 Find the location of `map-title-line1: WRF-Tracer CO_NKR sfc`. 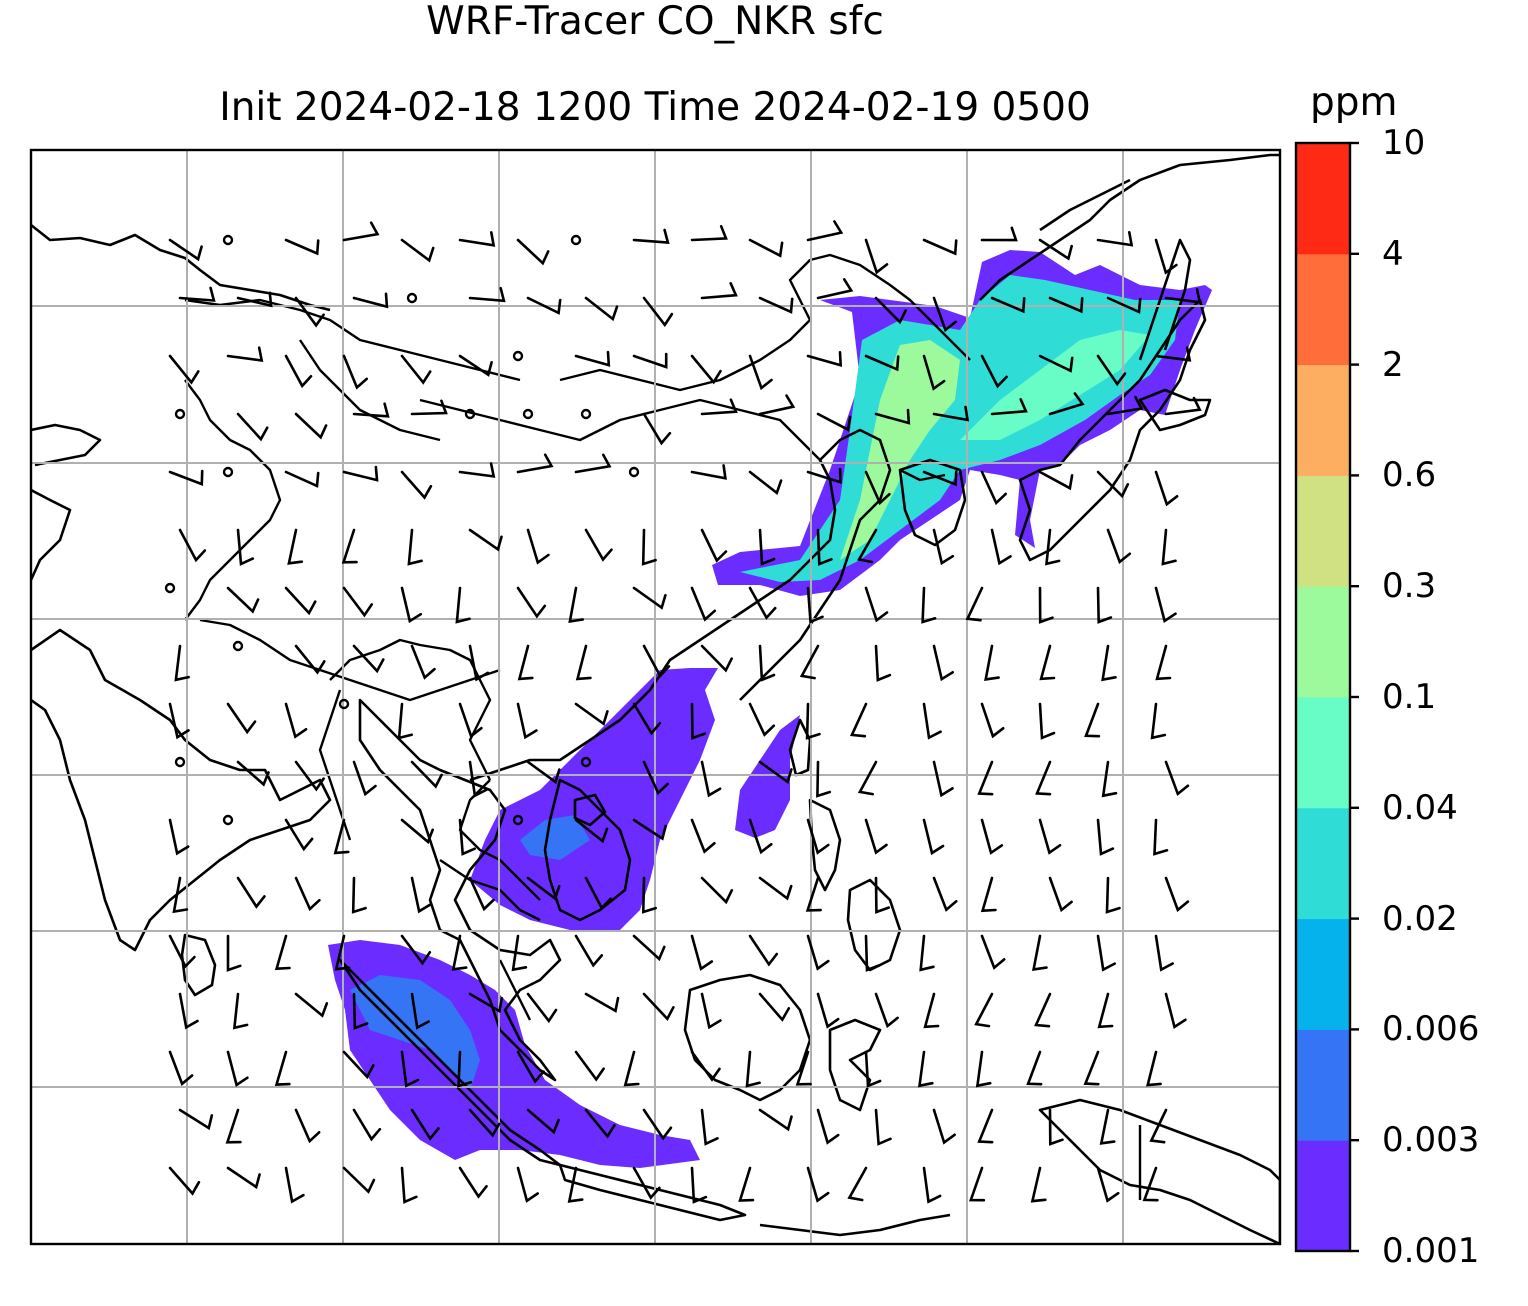

map-title-line1: WRF-Tracer CO_NKR sfc is located at coordinates (655, 22).